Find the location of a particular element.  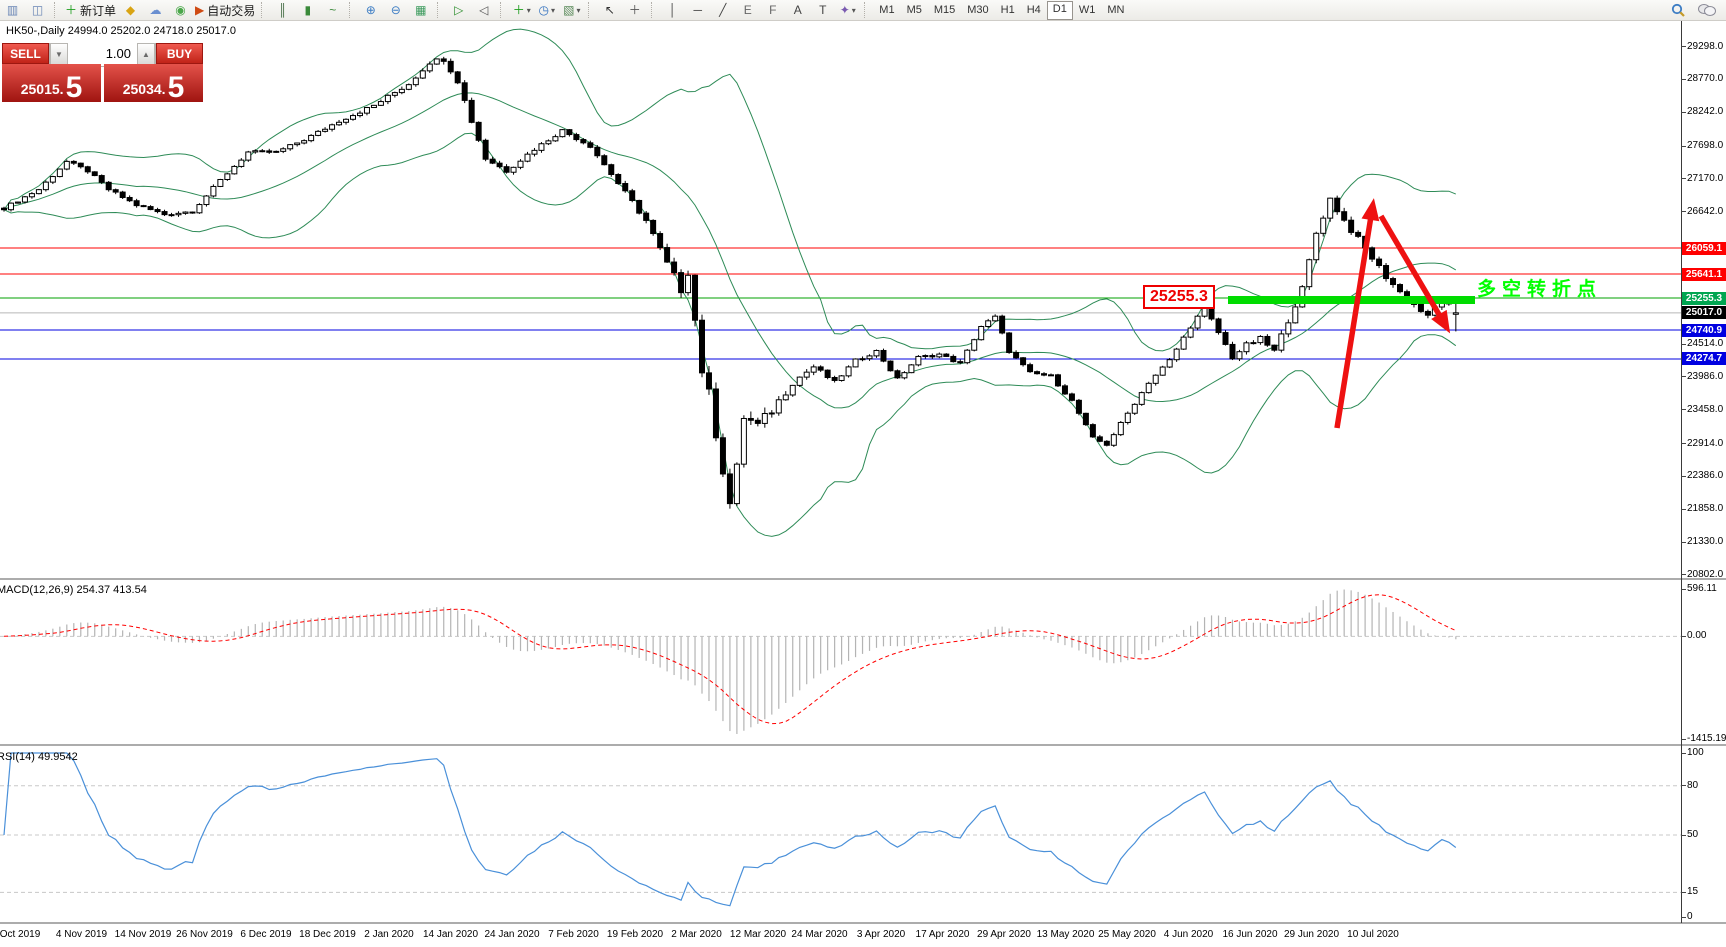

fibonacci-icon: F is located at coordinates (773, 10).